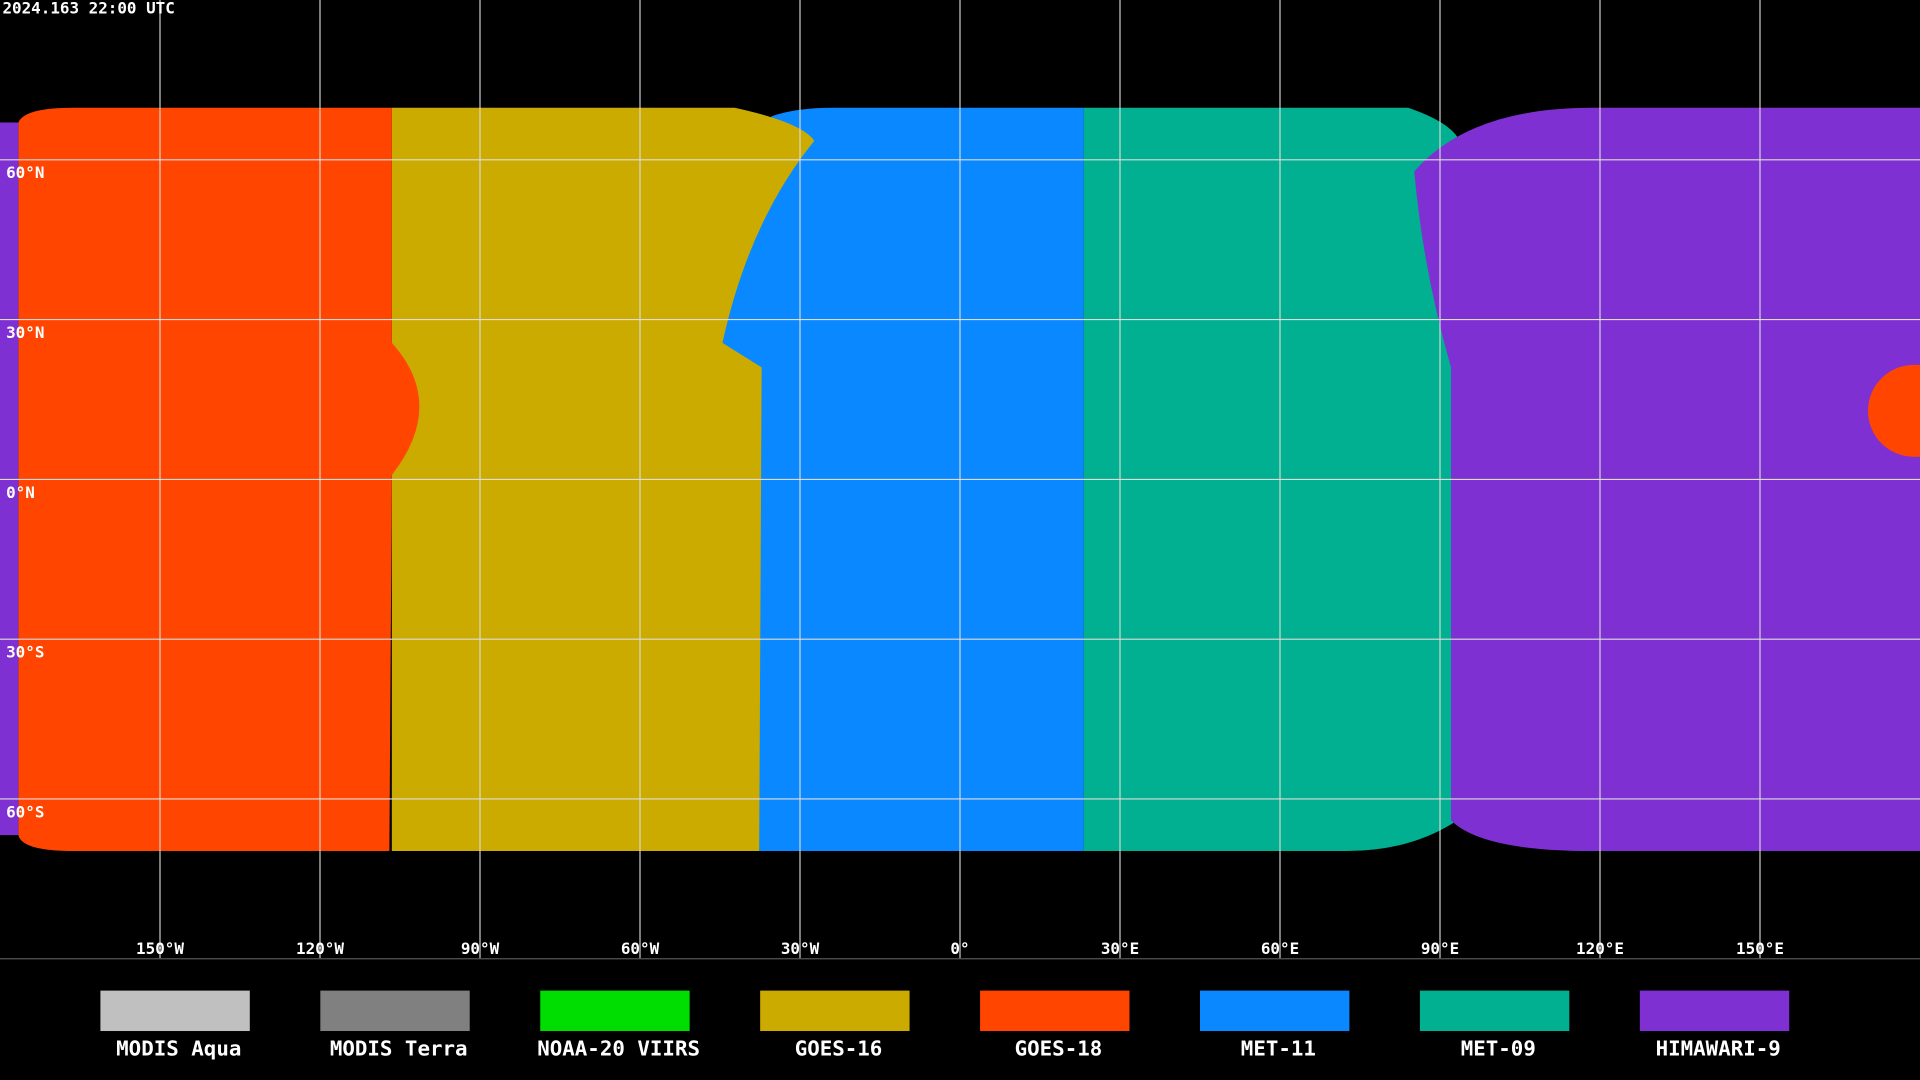  I want to click on lat-label: 30°N, so click(25, 332).